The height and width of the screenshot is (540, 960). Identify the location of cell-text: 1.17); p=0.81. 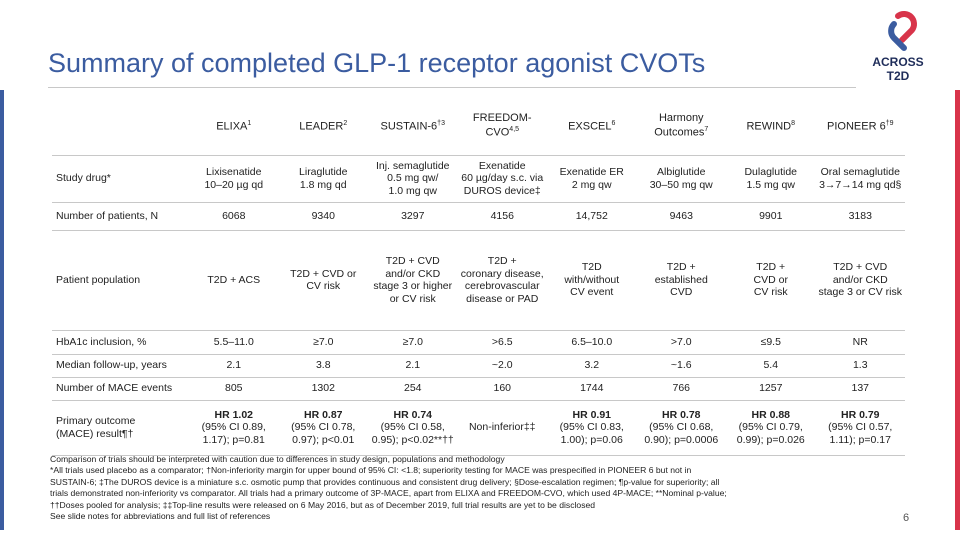
(233, 439).